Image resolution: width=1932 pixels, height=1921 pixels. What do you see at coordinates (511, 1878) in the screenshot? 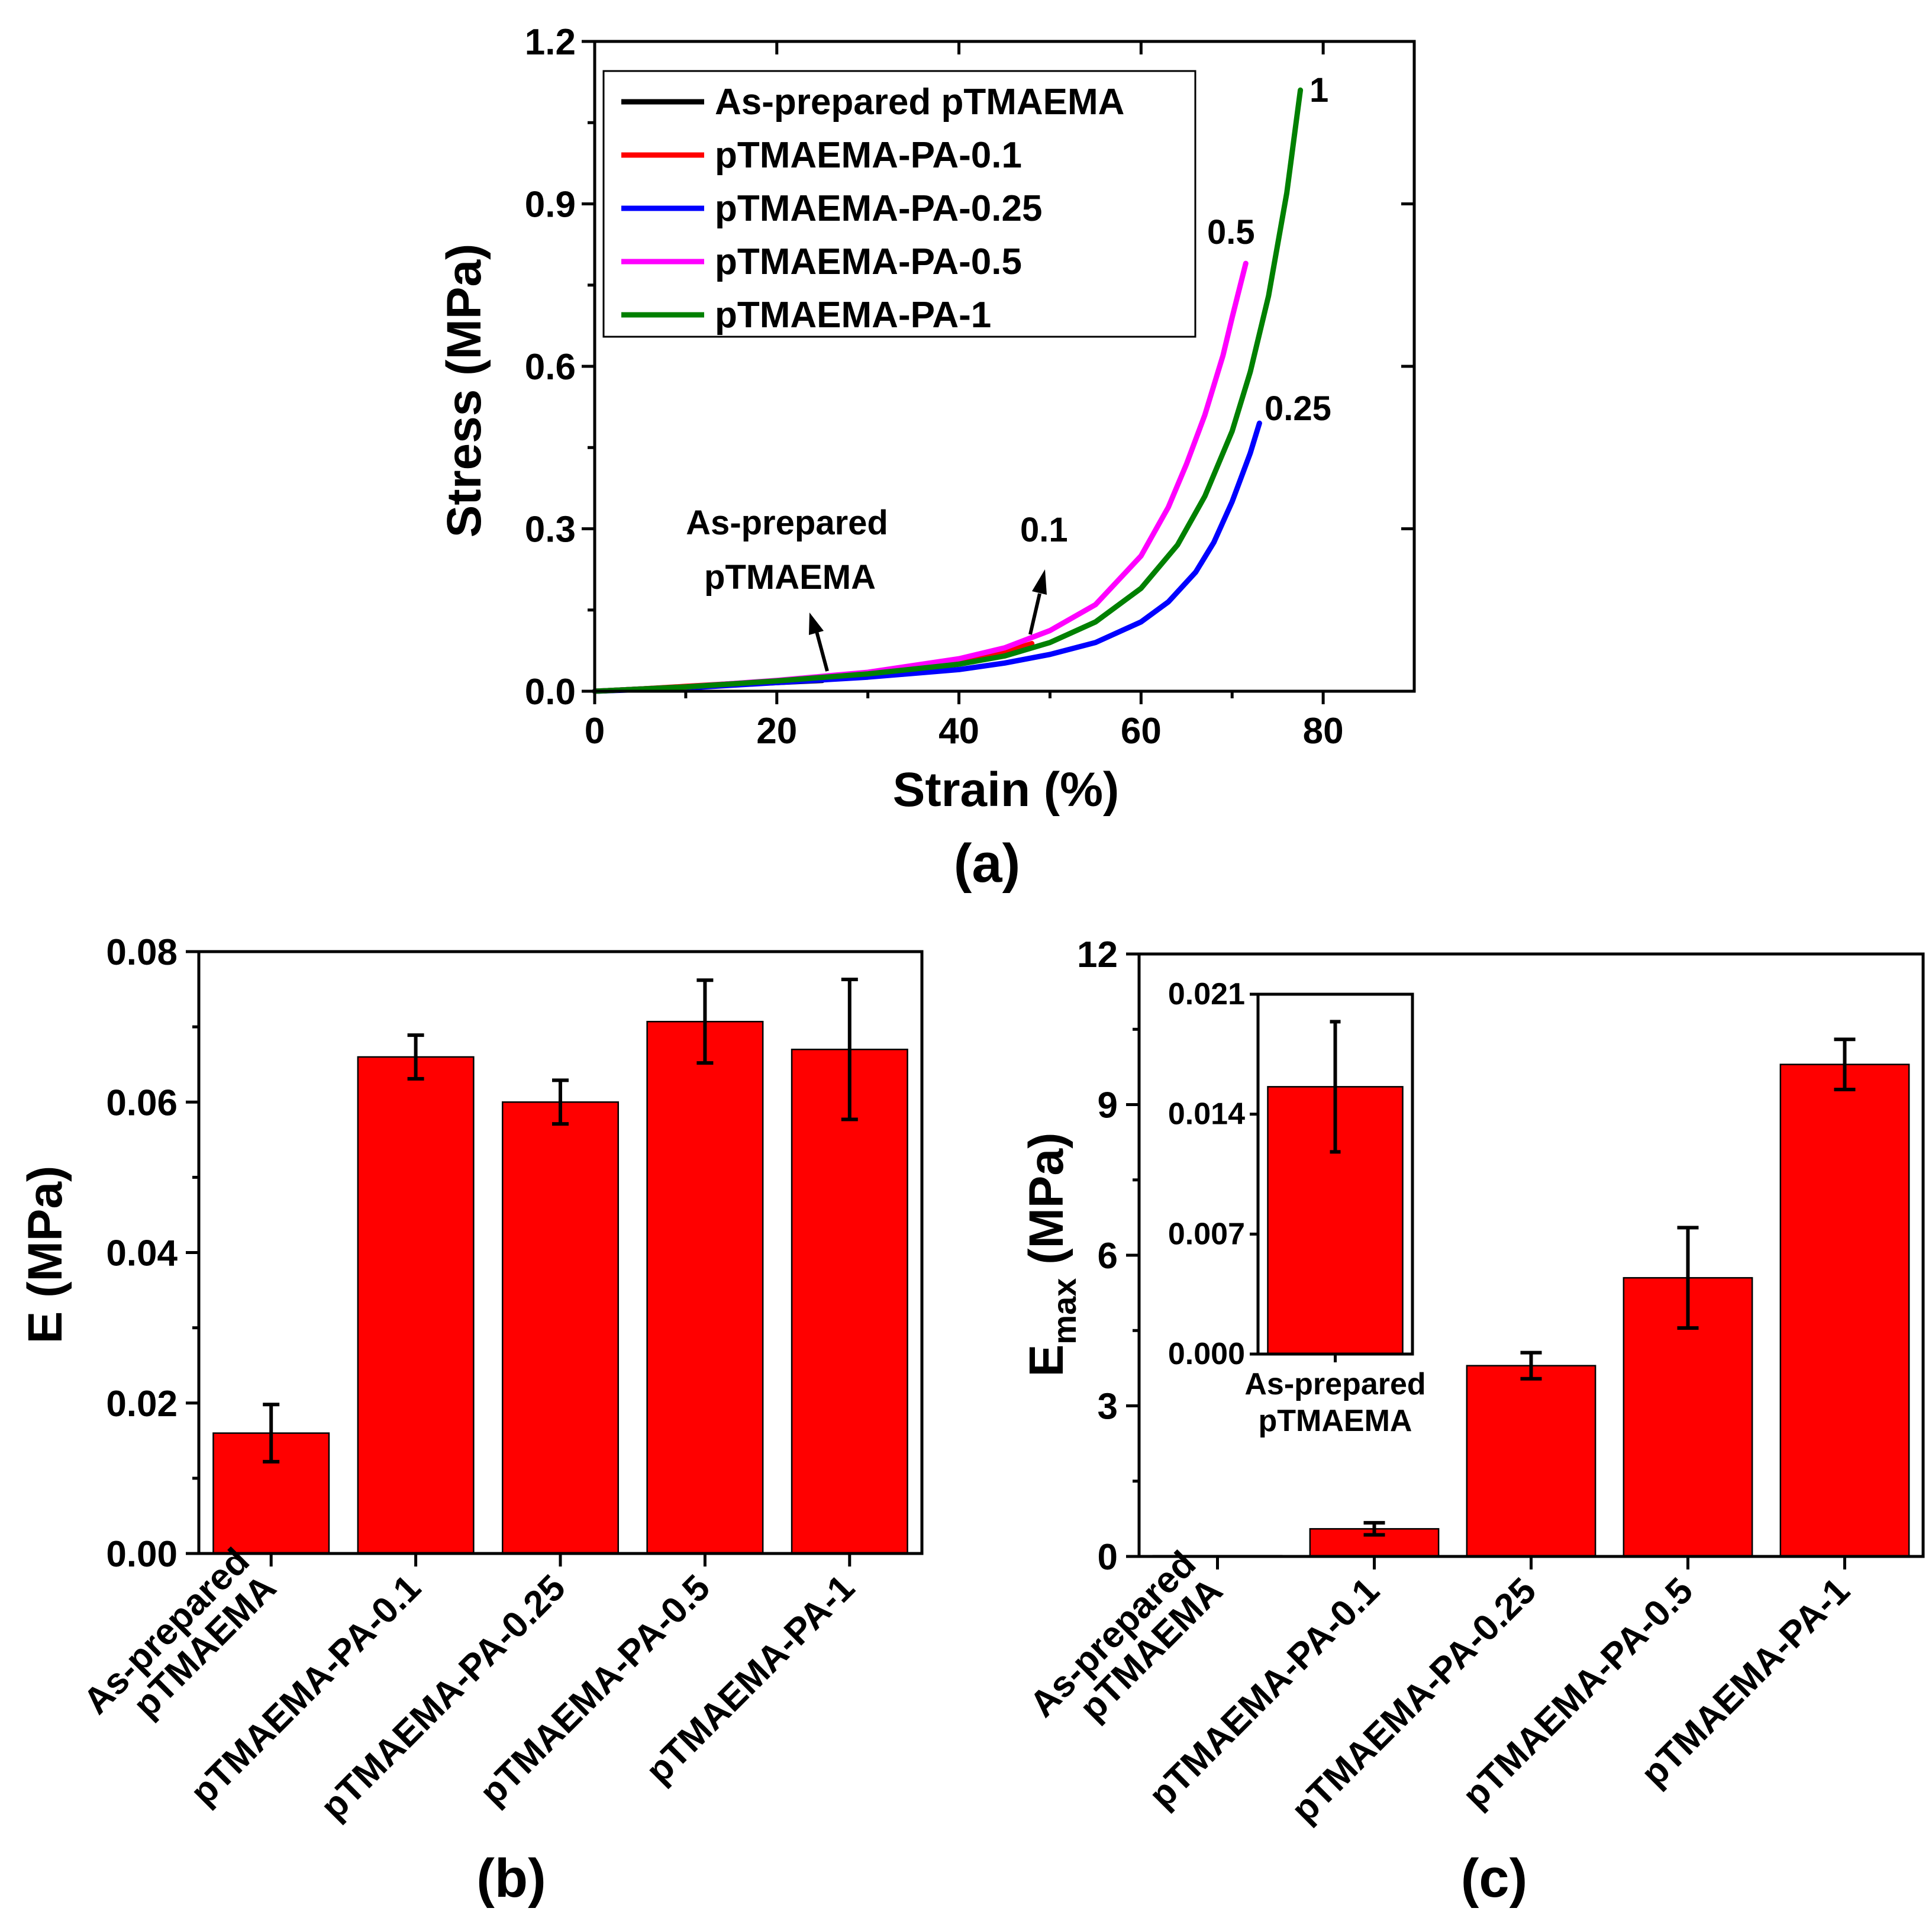
I see `chart-b-panel-label: (b)` at bounding box center [511, 1878].